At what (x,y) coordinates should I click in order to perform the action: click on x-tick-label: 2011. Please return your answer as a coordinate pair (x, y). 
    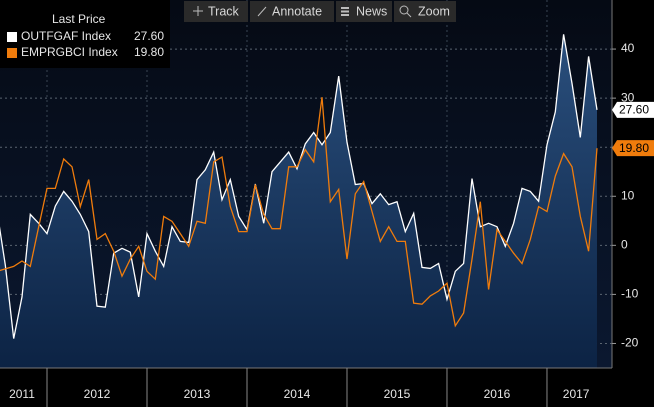
    Looking at the image, I should click on (22, 394).